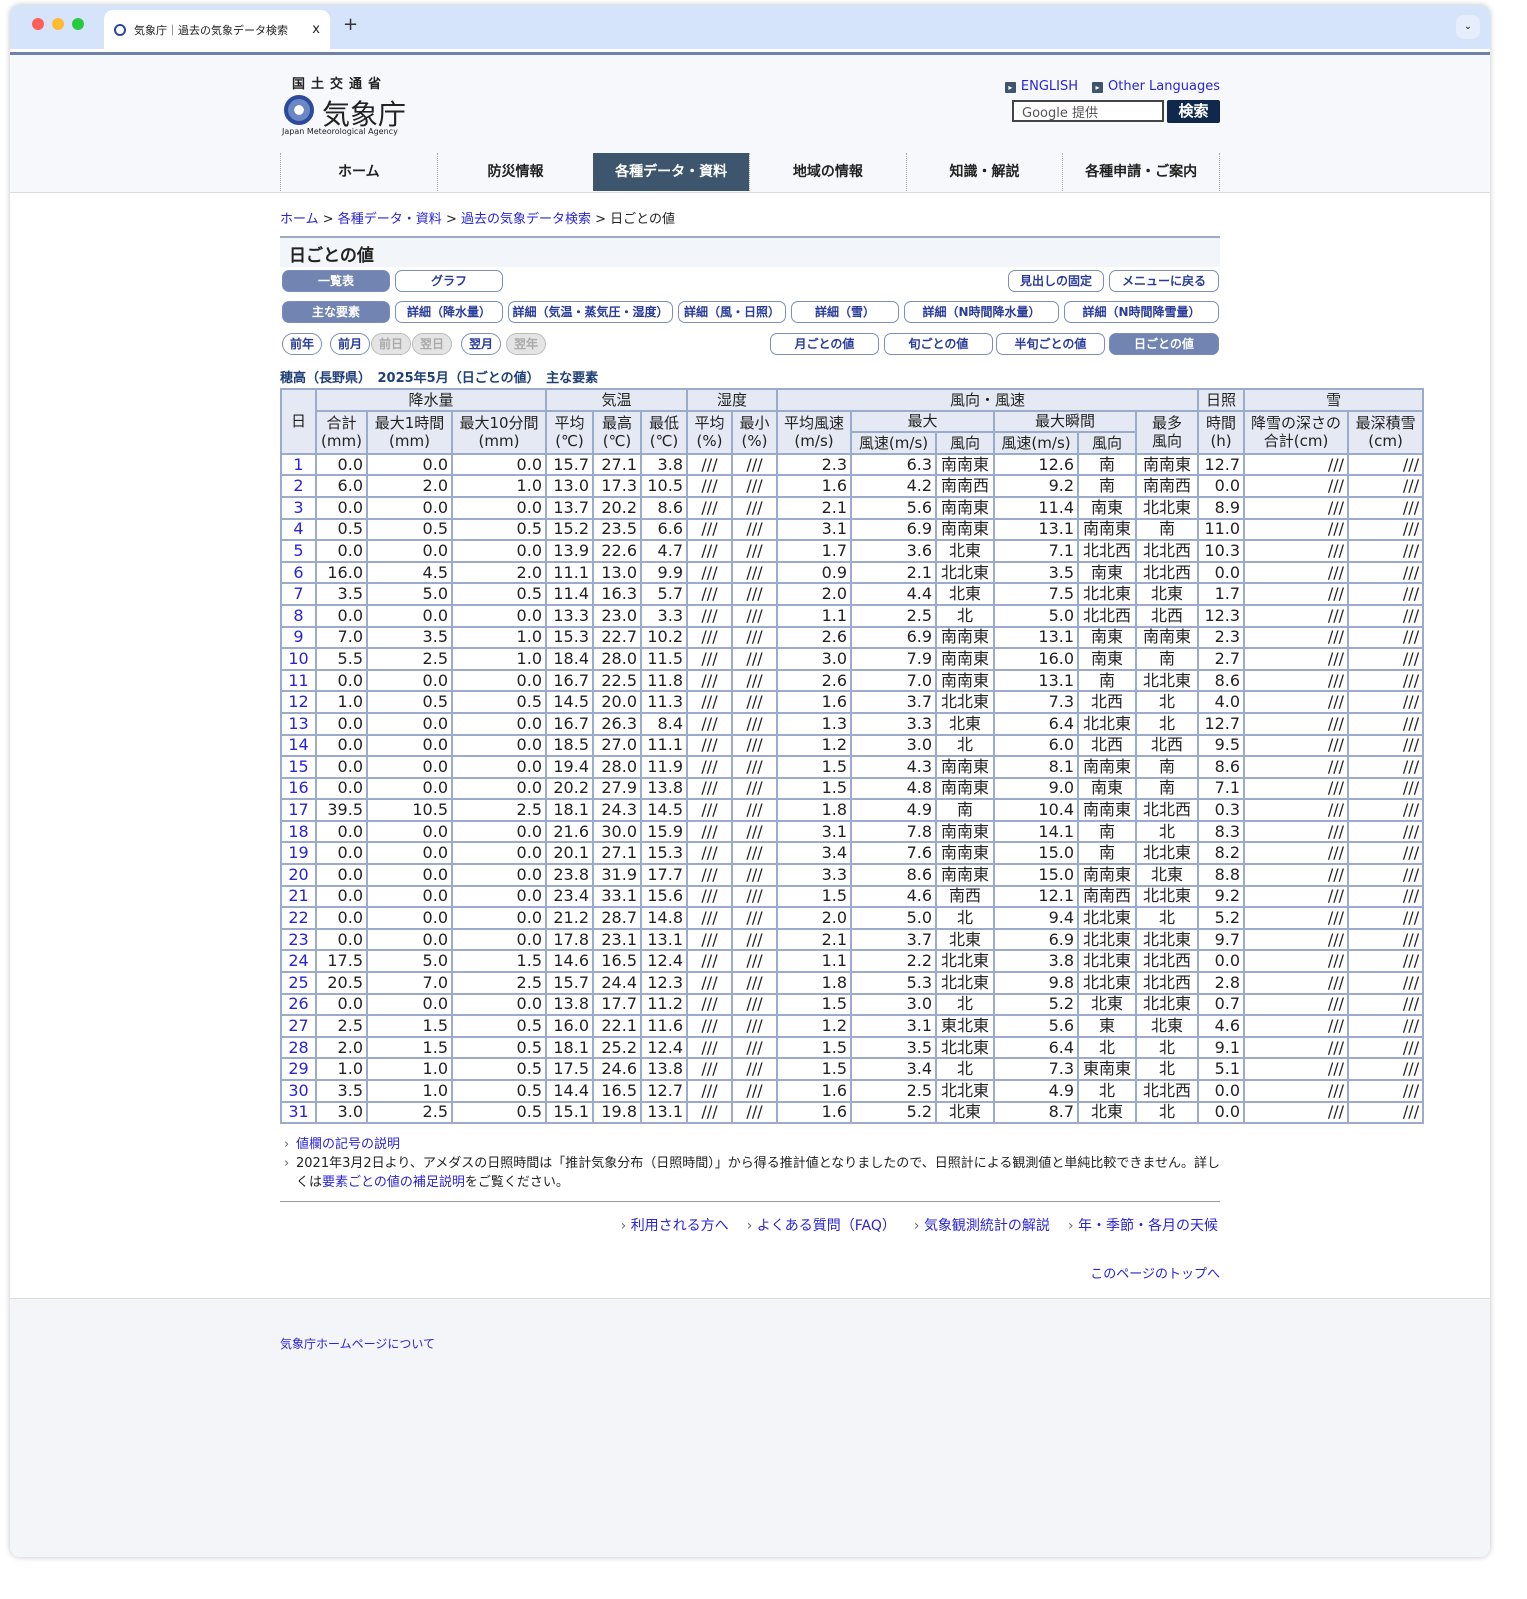 This screenshot has width=1527, height=1599. What do you see at coordinates (675, 1226) in the screenshot?
I see `footer-link: 利用される方へ` at bounding box center [675, 1226].